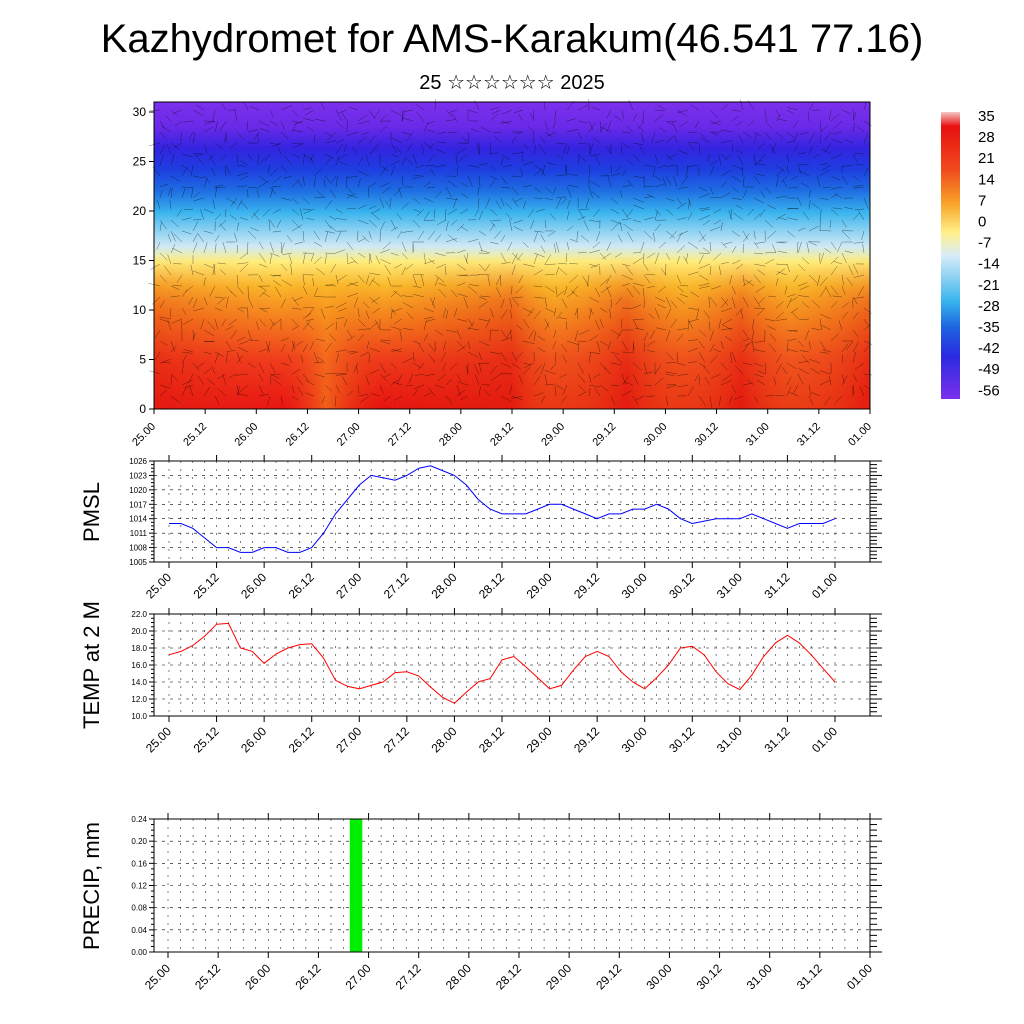 This screenshot has height=1024, width=1024. What do you see at coordinates (539, 739) in the screenshot?
I see `x-tick-label: 29.00` at bounding box center [539, 739].